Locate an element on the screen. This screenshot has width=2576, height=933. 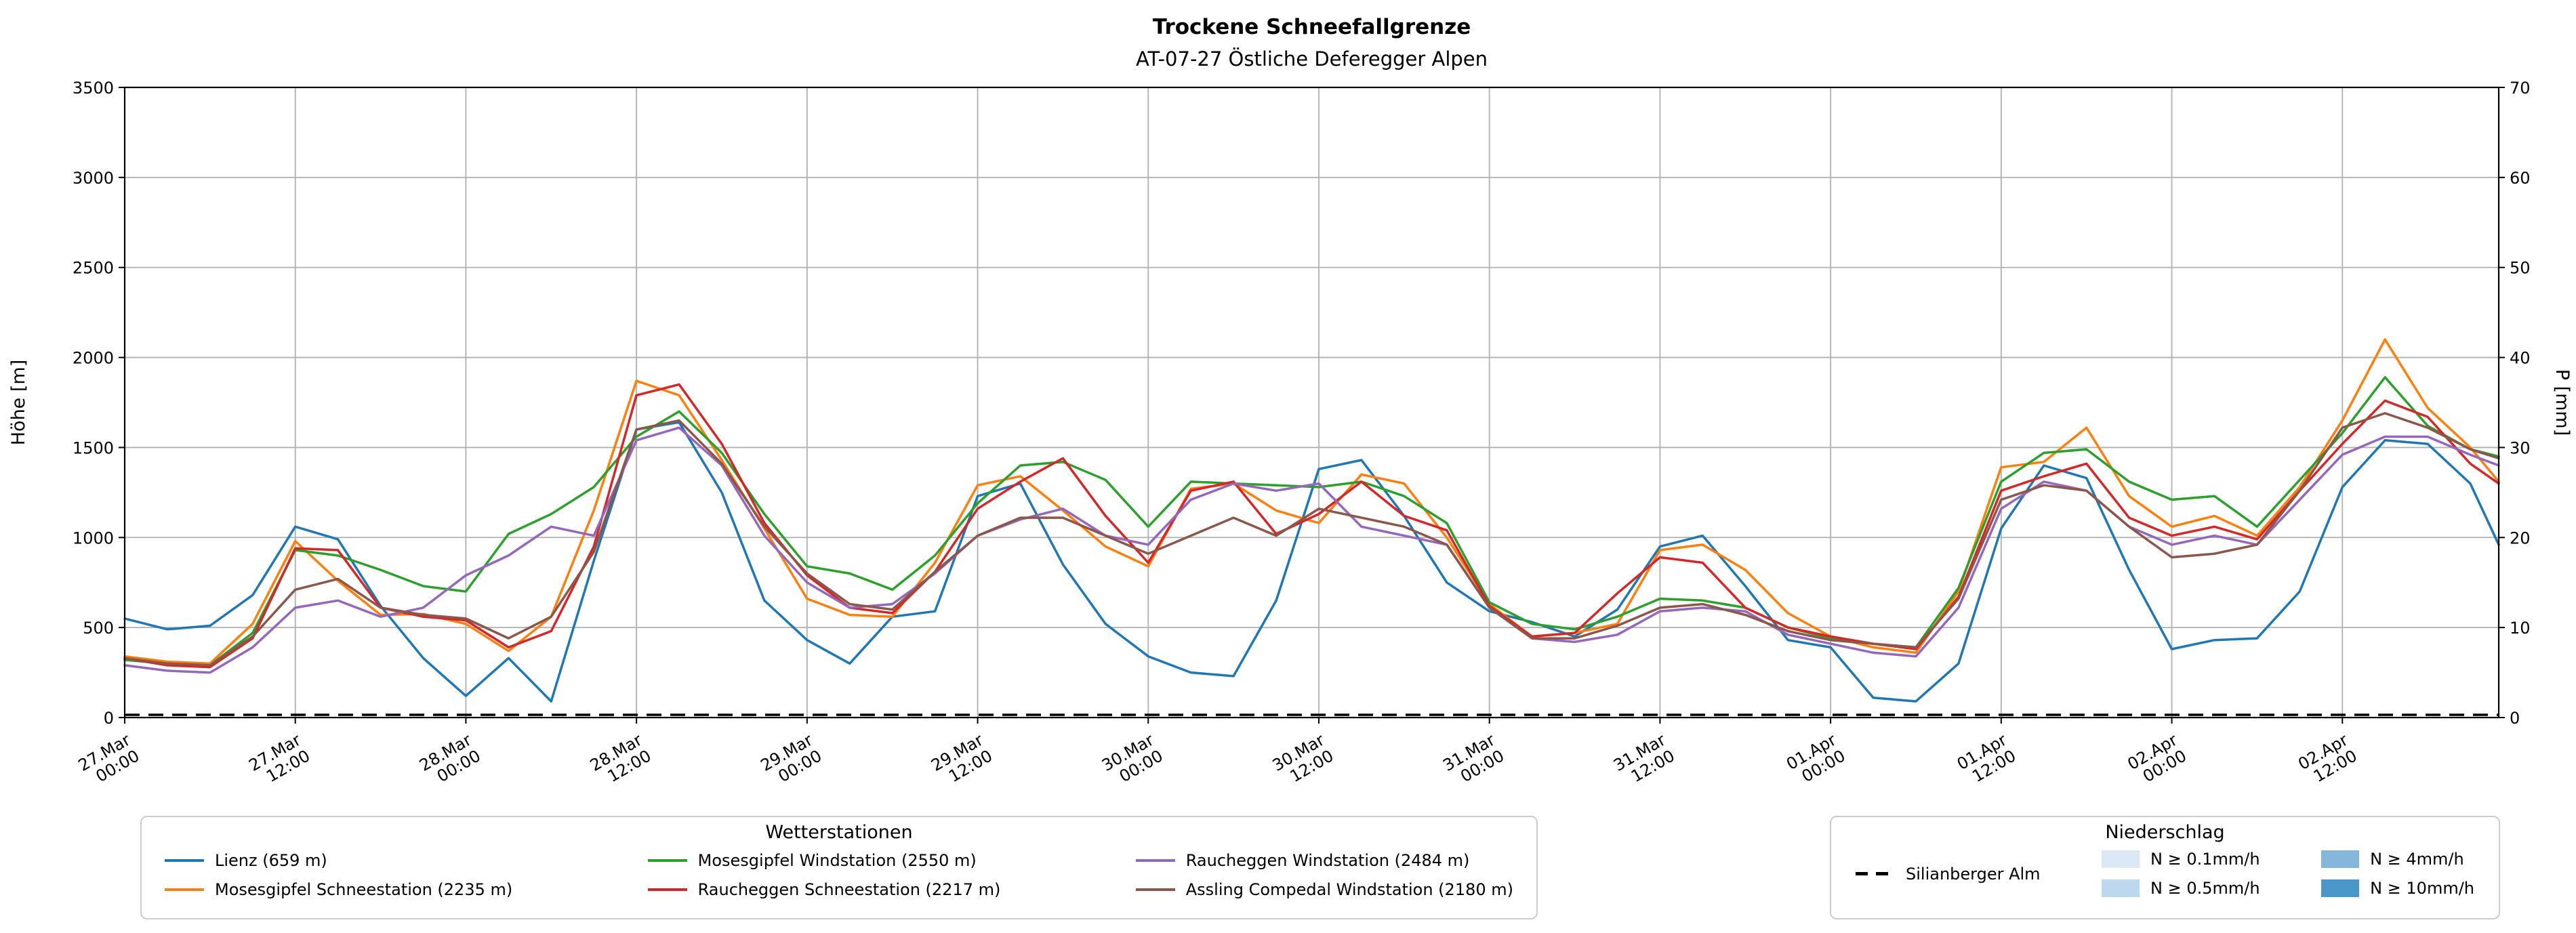
x-tick-label: 27.Mar00:00 is located at coordinates (109, 760).